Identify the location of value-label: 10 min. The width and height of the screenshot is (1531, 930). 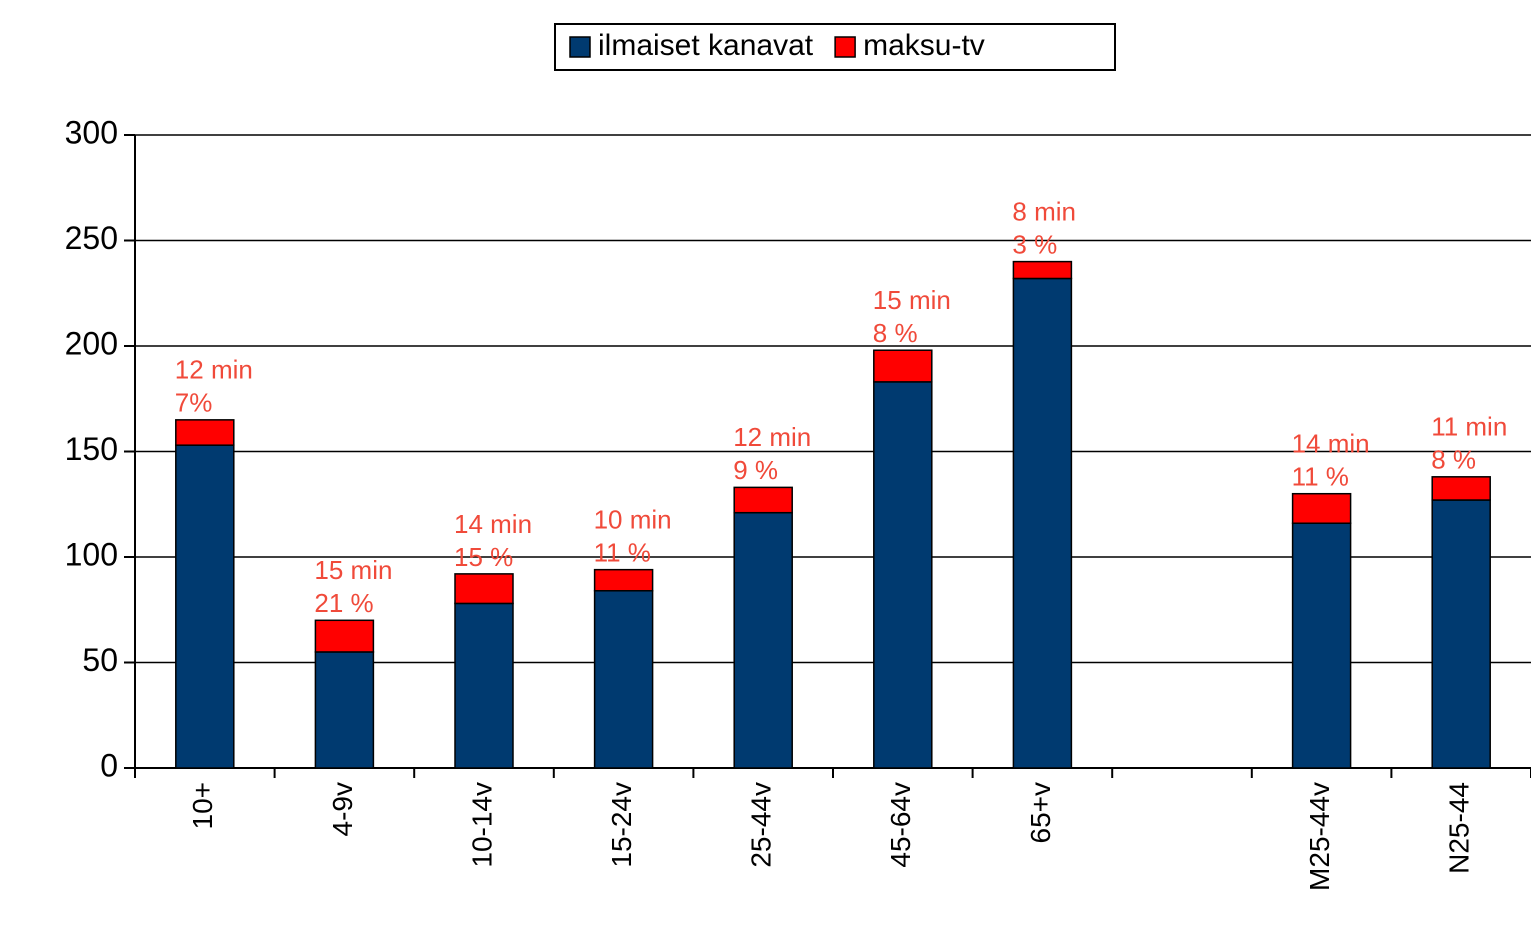
(633, 520).